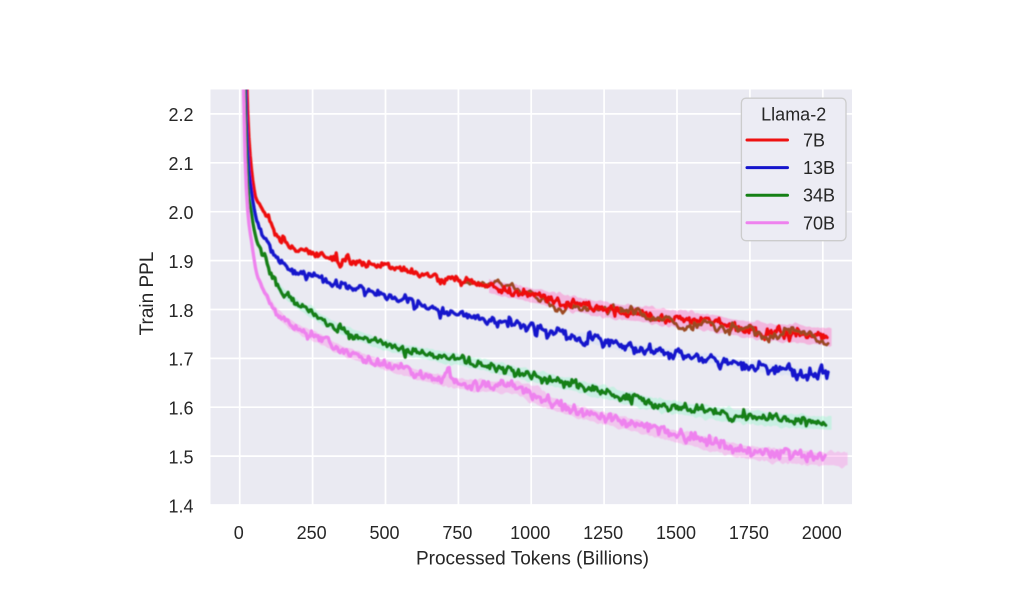  I want to click on svg-text: 1000, so click(530, 533).